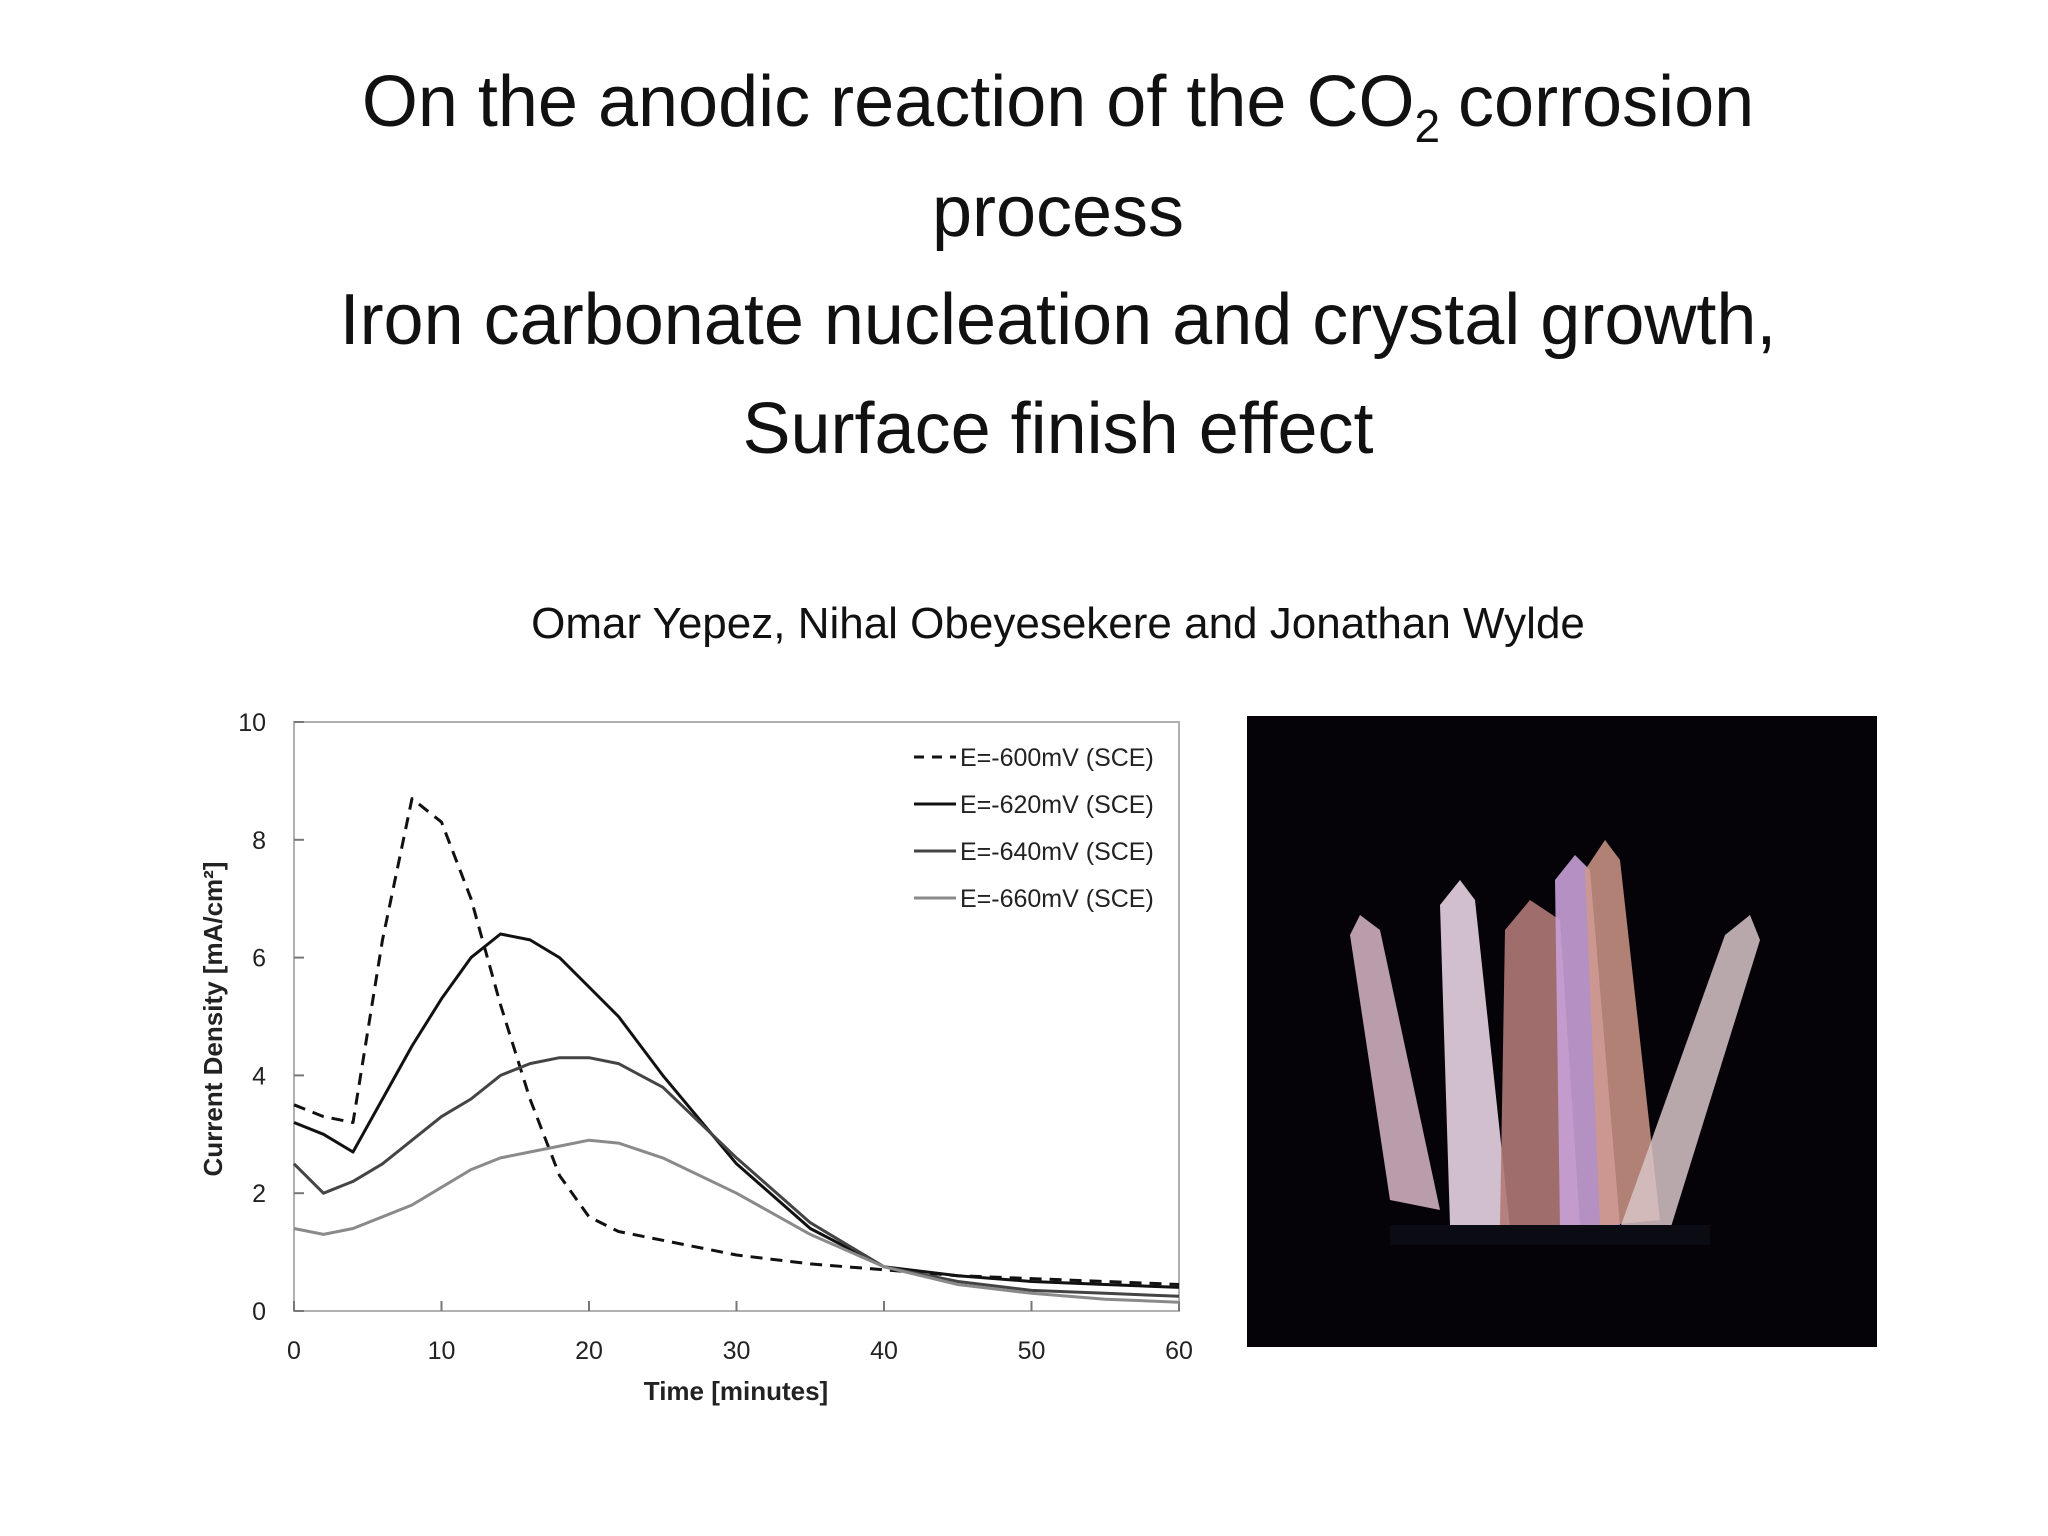 The height and width of the screenshot is (1536, 2048). Describe the element at coordinates (736, 1391) in the screenshot. I see `x-axis-title: Time [minutes]` at that location.